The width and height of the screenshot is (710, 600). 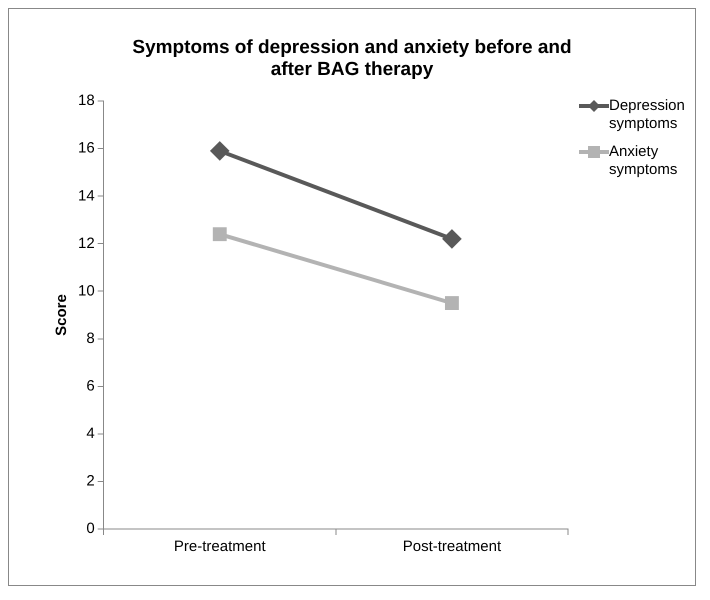 What do you see at coordinates (86, 148) in the screenshot?
I see `y-tick-label: 16` at bounding box center [86, 148].